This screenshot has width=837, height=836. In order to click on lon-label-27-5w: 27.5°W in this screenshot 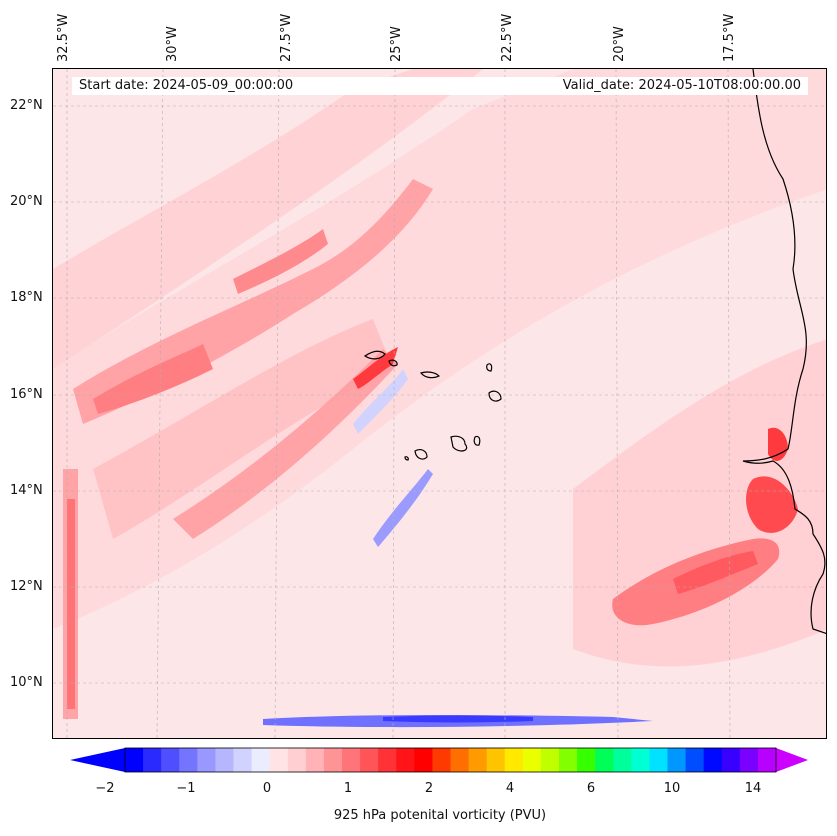, I will do `click(286, 37)`.